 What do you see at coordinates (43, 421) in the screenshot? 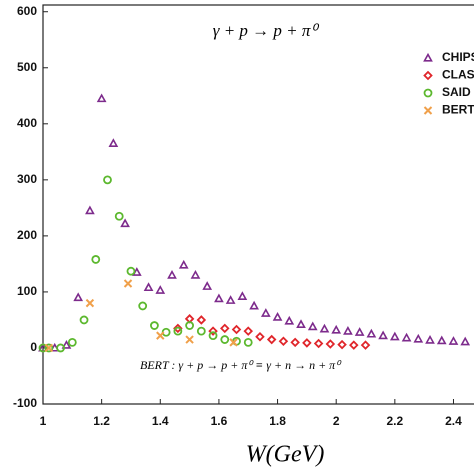
I see `x-tick-label: 1` at bounding box center [43, 421].